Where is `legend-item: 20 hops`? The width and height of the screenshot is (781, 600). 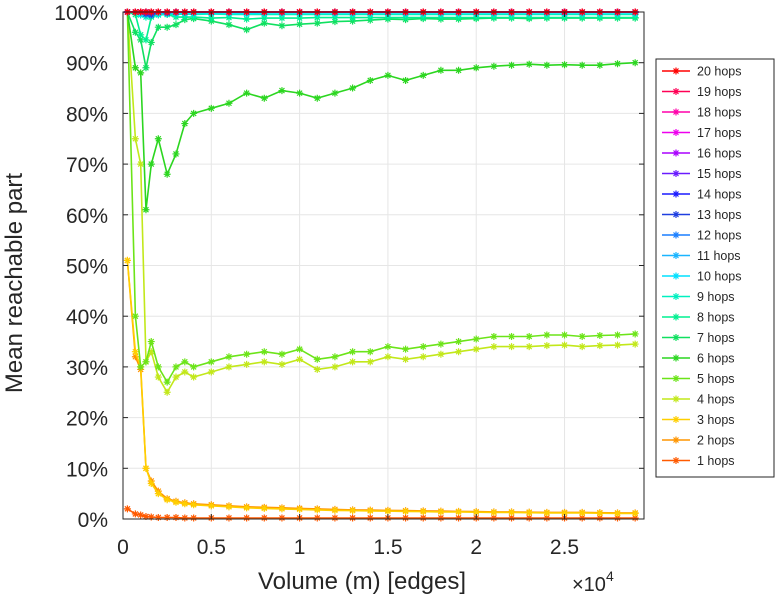
legend-item: 20 hops is located at coordinates (701, 72).